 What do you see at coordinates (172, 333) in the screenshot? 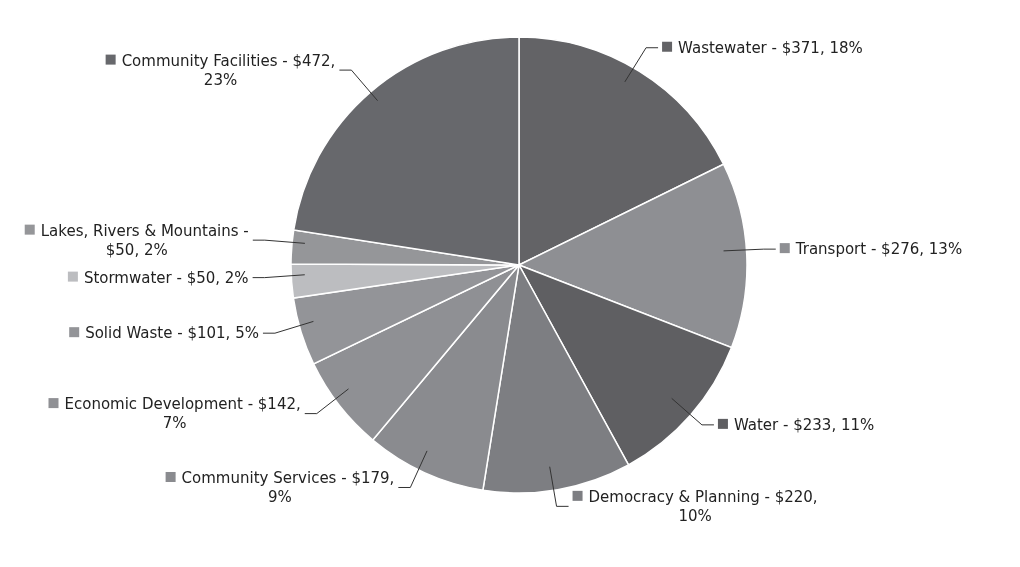
I see `legend-label: Solid Waste - $101, 5%` at bounding box center [172, 333].